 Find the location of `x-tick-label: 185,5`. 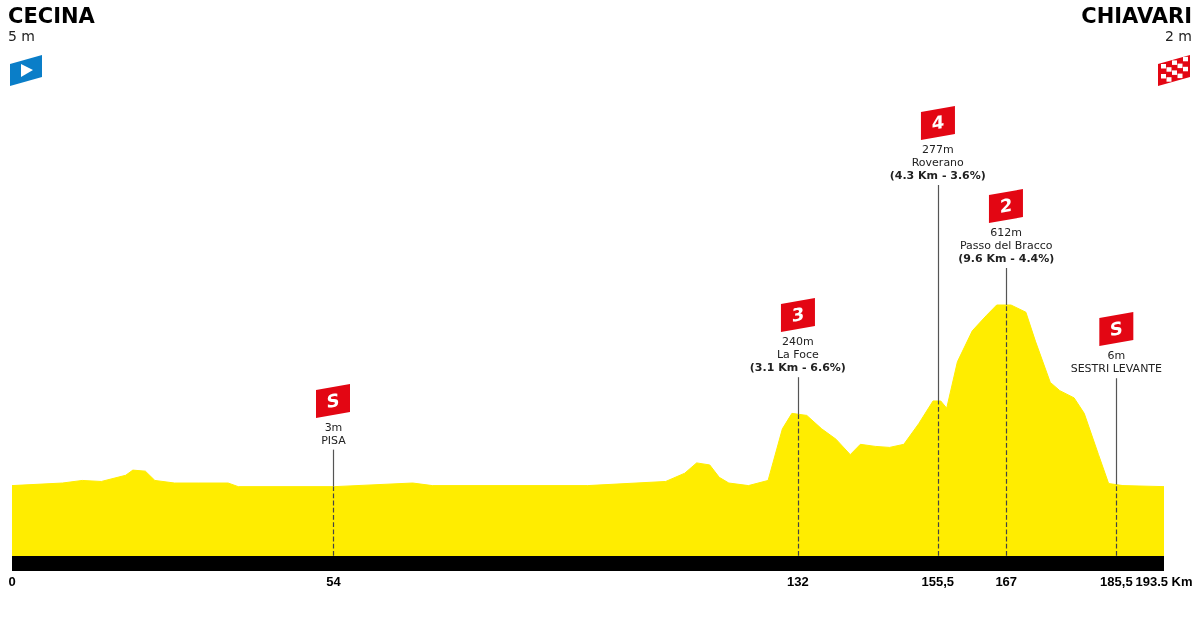

x-tick-label: 185,5 is located at coordinates (1116, 581).